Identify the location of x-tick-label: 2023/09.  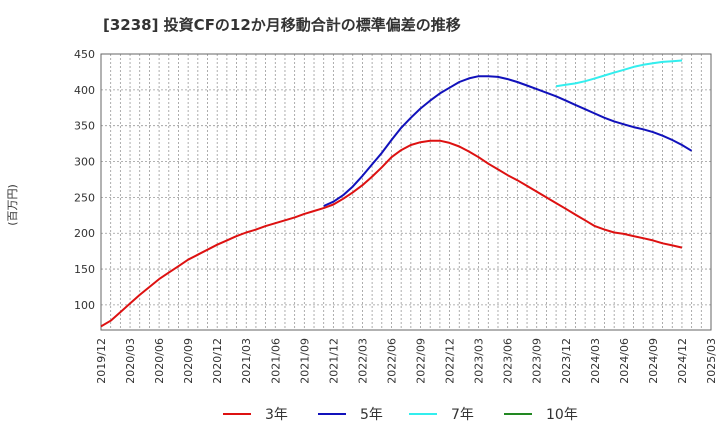
(537, 361).